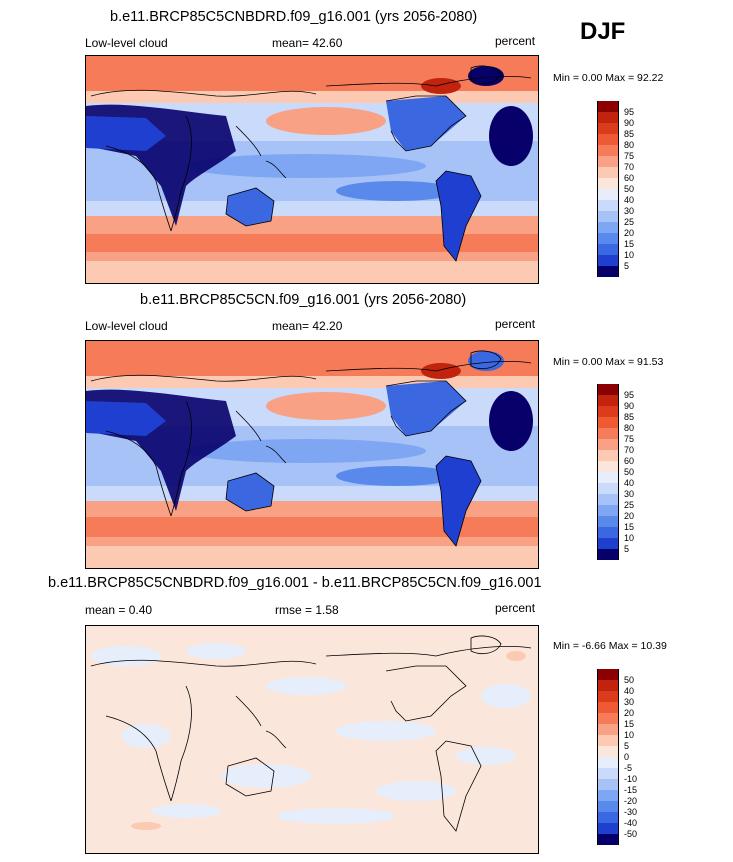 The height and width of the screenshot is (862, 733). I want to click on panel-2-mean: mean= 42.20, so click(307, 326).